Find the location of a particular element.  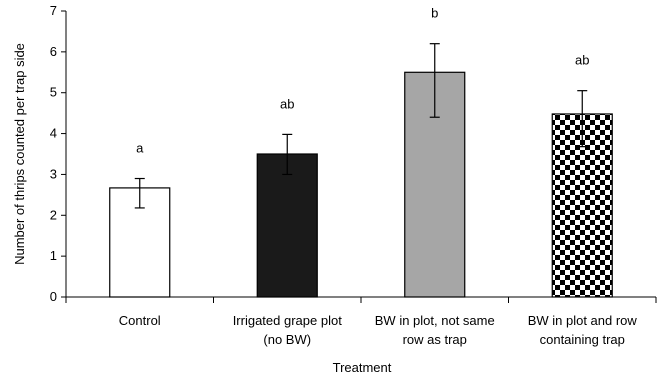

x-tick-label: (no BW) is located at coordinates (287, 339).